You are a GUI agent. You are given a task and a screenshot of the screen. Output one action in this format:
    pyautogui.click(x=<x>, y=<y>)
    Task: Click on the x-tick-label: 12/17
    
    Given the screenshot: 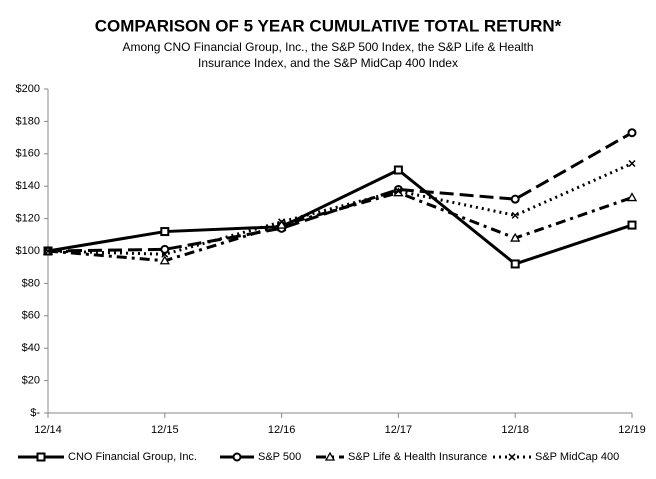 What is the action you would take?
    pyautogui.click(x=399, y=430)
    